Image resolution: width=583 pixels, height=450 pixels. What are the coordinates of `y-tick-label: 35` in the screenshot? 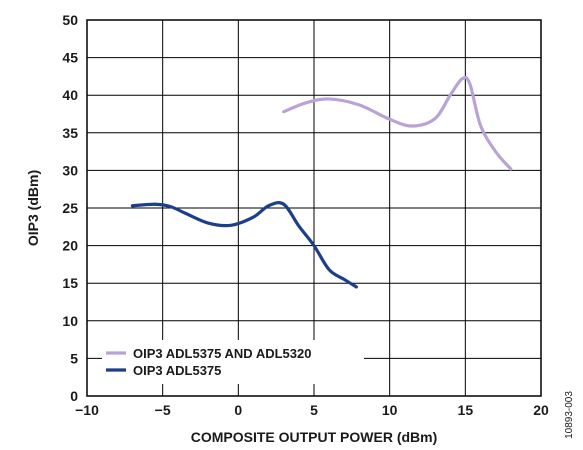 It's located at (70, 133).